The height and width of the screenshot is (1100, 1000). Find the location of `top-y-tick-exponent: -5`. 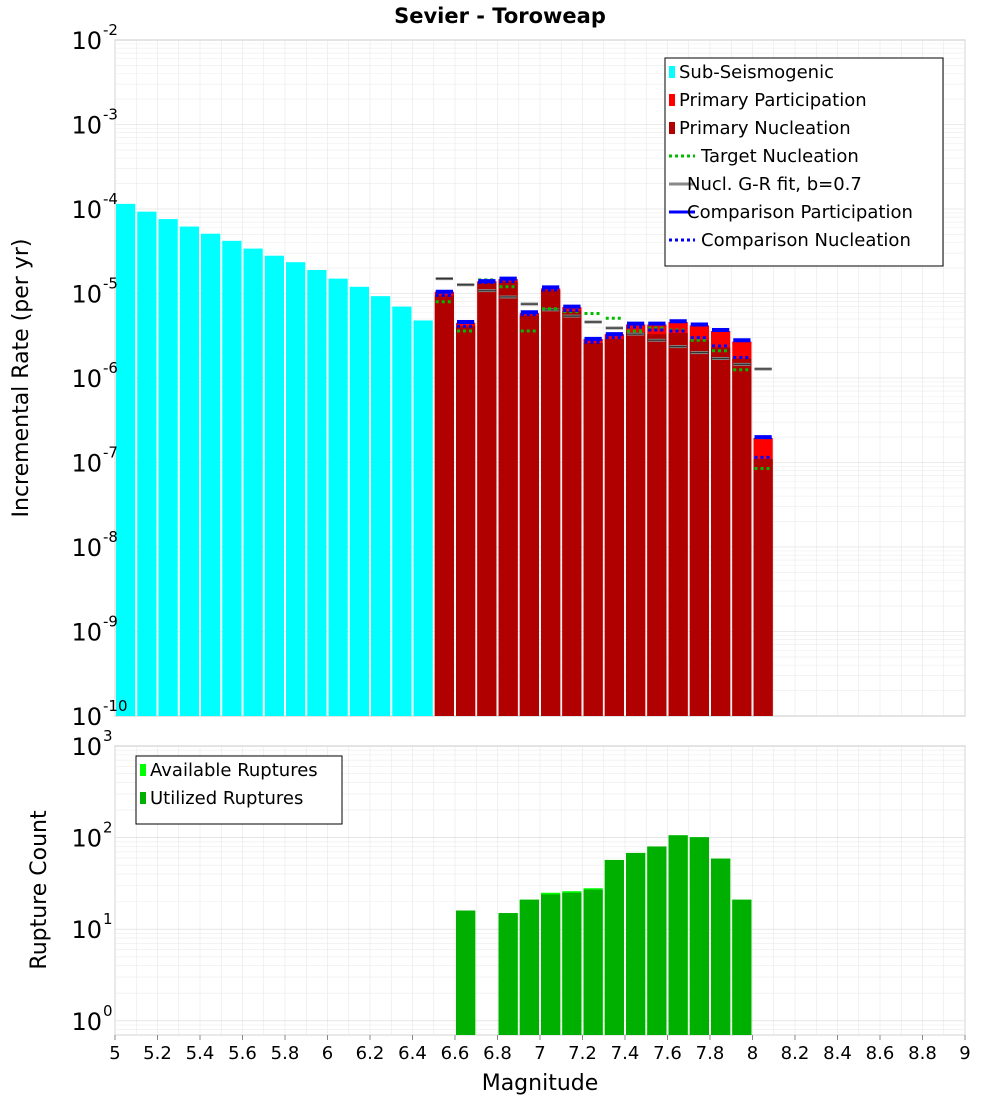

top-y-tick-exponent: -5 is located at coordinates (110, 284).